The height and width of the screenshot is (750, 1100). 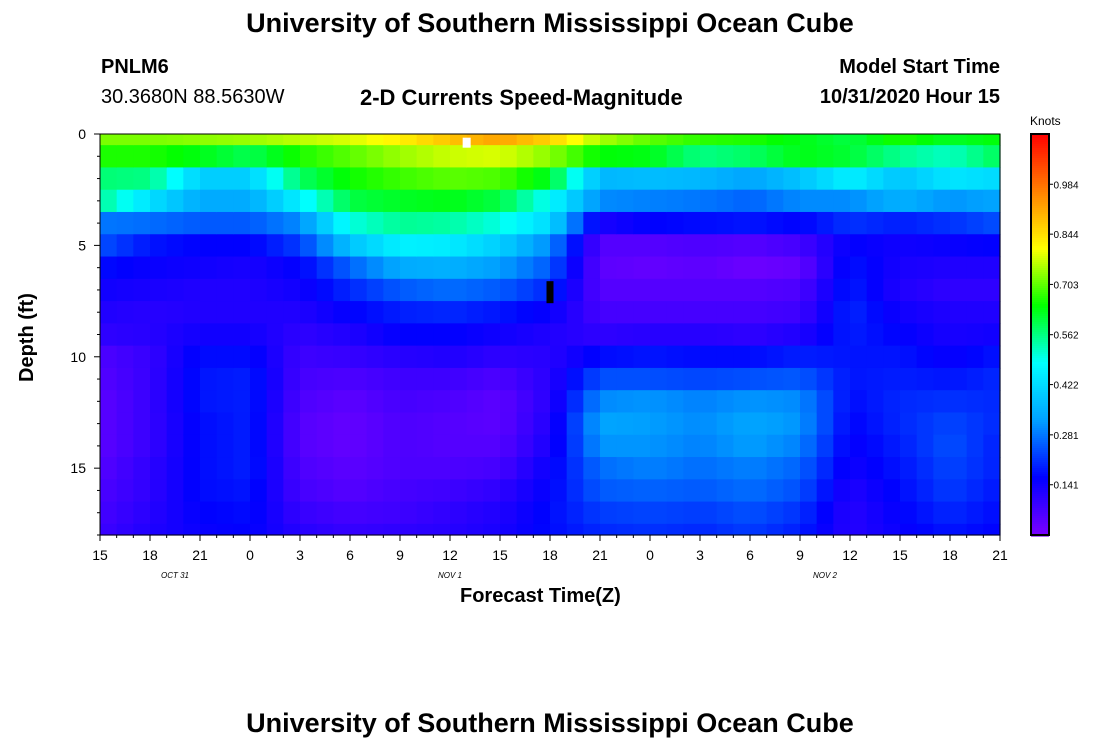 What do you see at coordinates (1065, 235) in the screenshot?
I see `colorbar-tick-label: 0.844` at bounding box center [1065, 235].